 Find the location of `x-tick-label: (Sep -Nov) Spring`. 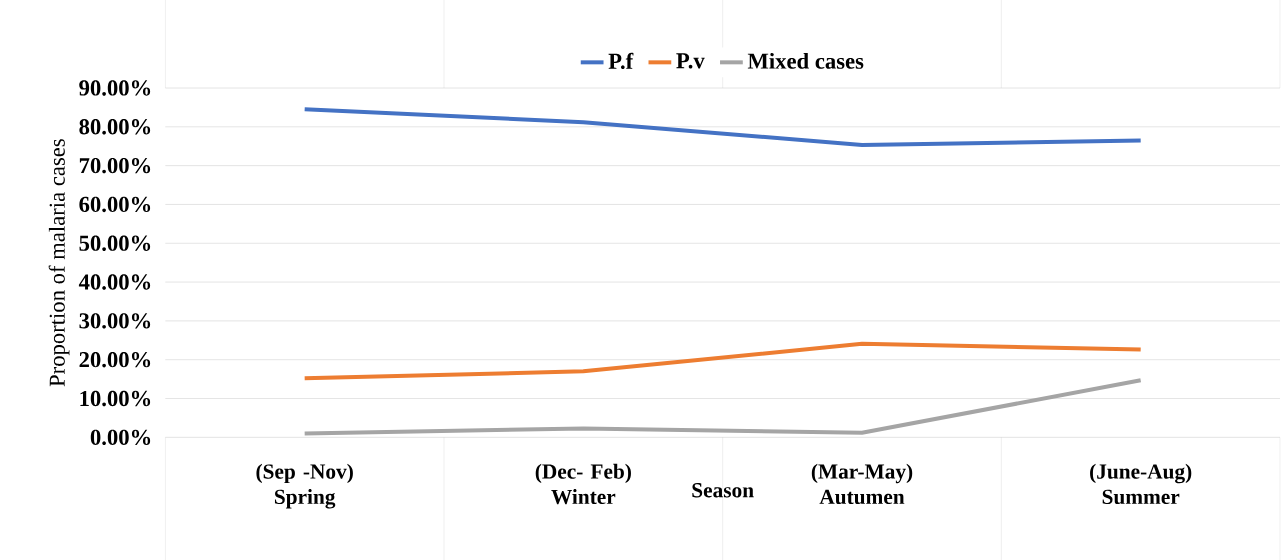

x-tick-label: (Sep -Nov) Spring is located at coordinates (304, 486).